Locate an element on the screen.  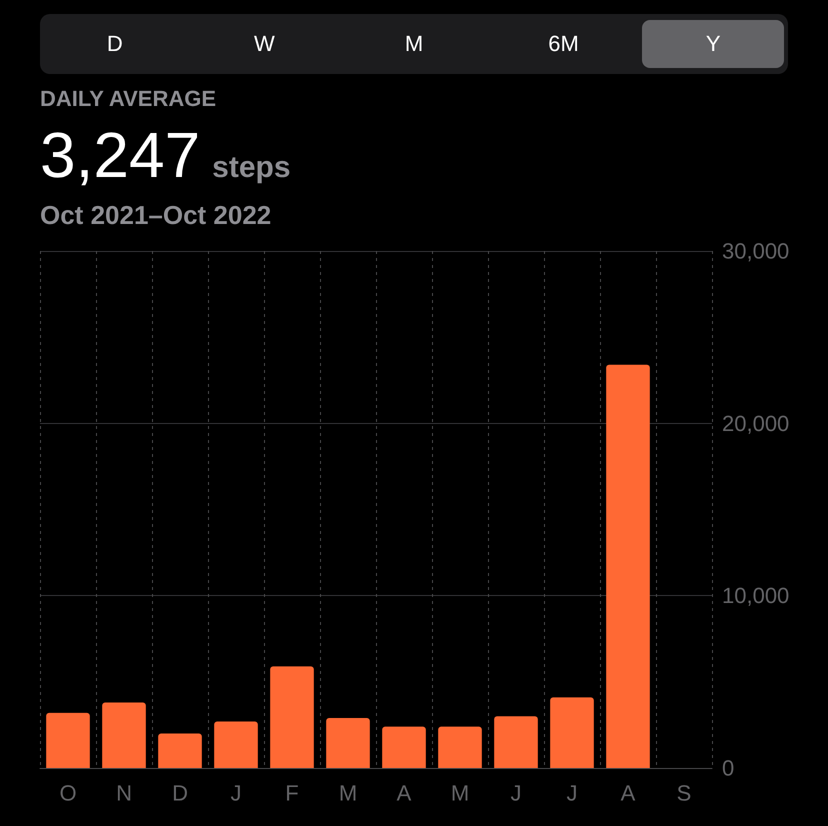
text: steps is located at coordinates (251, 167).